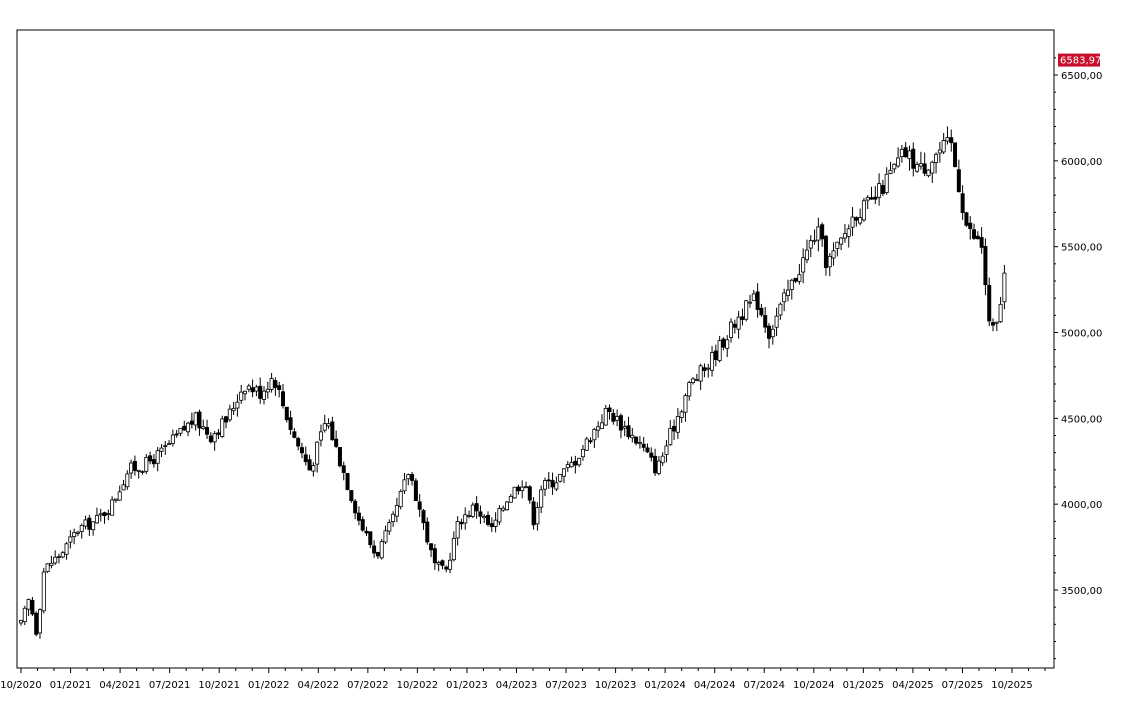  I want to click on y-tick-label: 3500,00, so click(1081, 591).